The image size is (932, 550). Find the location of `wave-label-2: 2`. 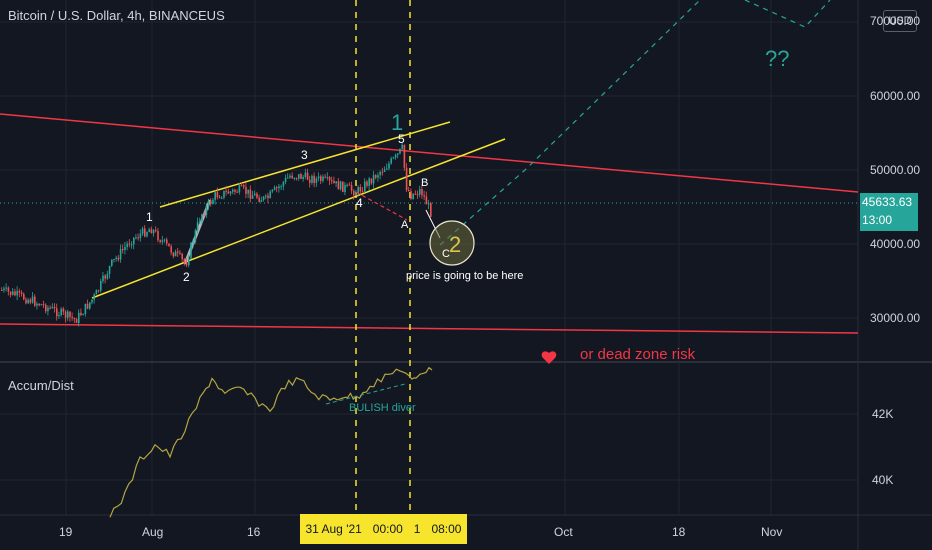

wave-label-2: 2 is located at coordinates (186, 277).